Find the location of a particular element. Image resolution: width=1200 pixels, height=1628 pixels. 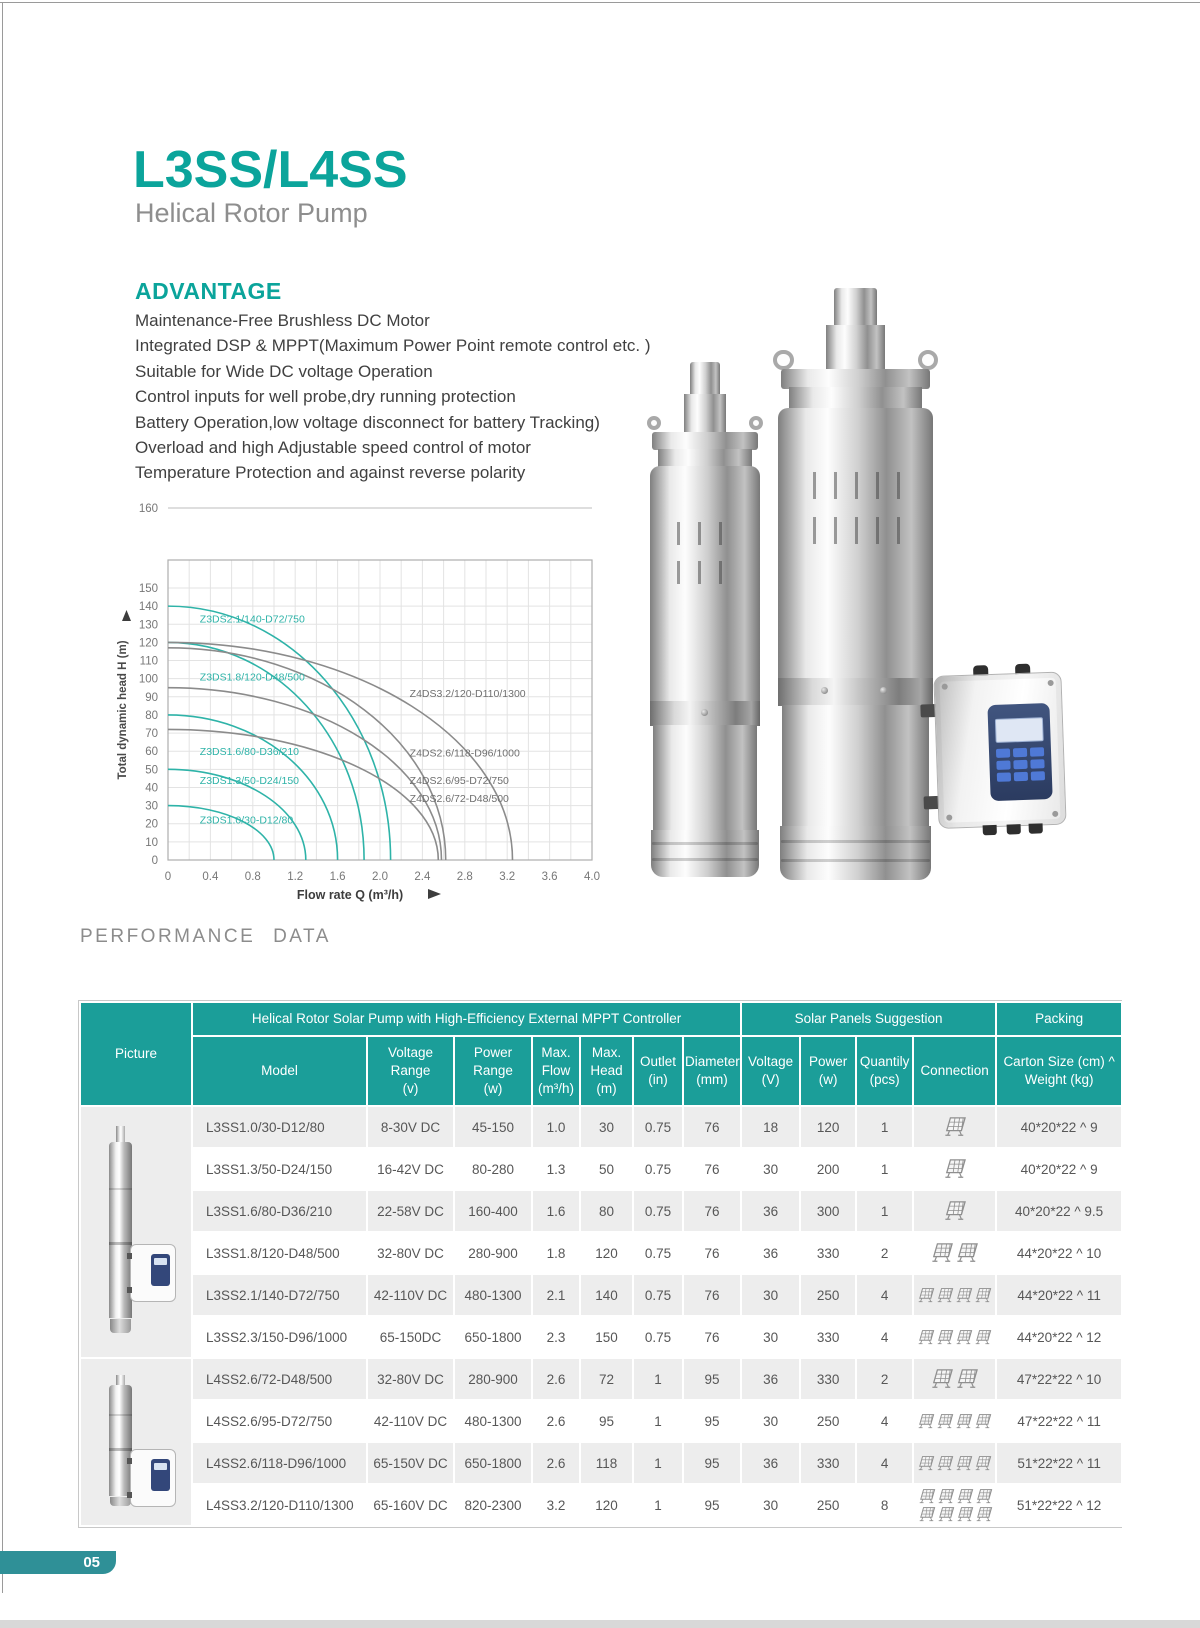

cell-sp-qty: 1 is located at coordinates (885, 1127).